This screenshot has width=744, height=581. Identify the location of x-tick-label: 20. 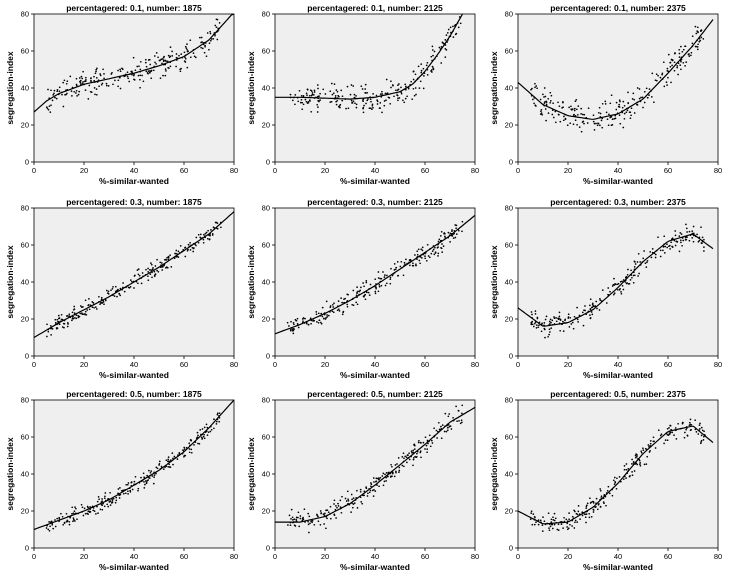
(84, 556).